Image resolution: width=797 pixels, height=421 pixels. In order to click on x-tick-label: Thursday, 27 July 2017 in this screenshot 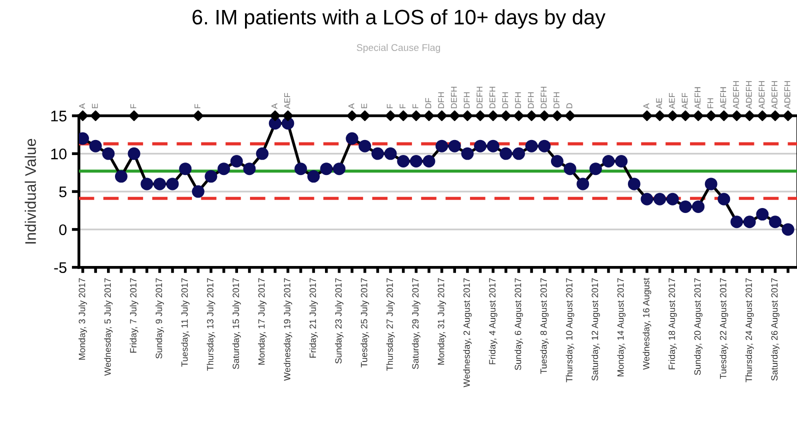, I will do `click(390, 324)`.